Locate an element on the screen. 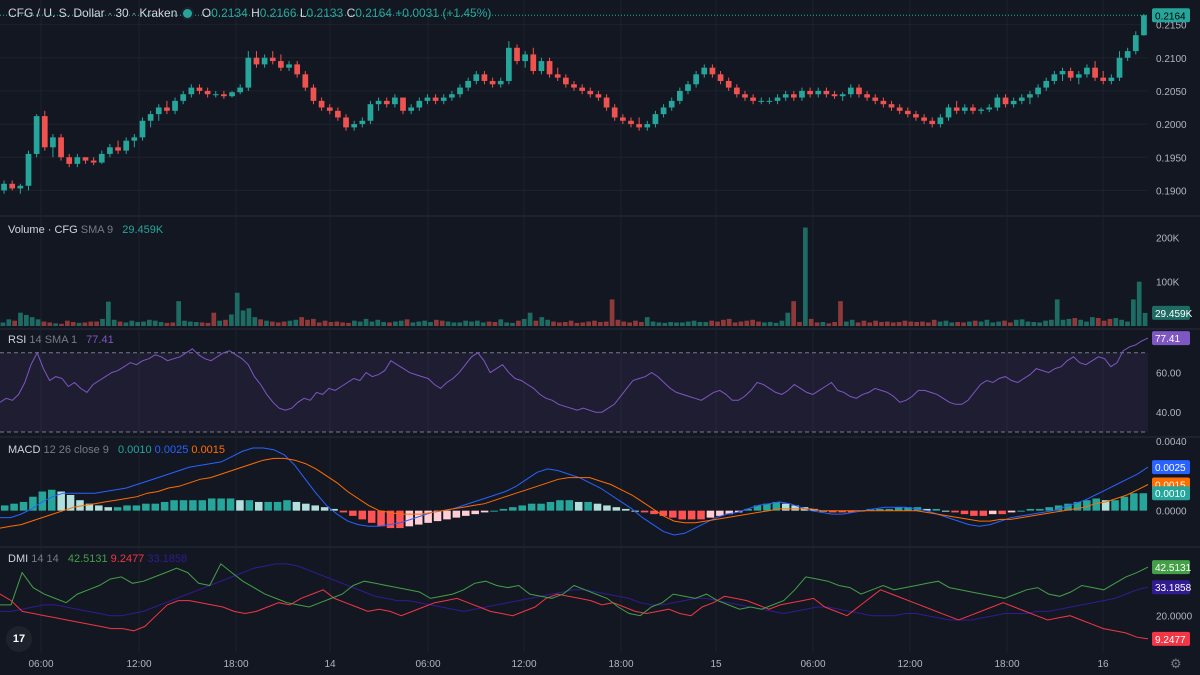 This screenshot has height=675, width=1200. dmi-legend: DMI 14 14 42.5131 9.2477 33.1858 is located at coordinates (97, 559).